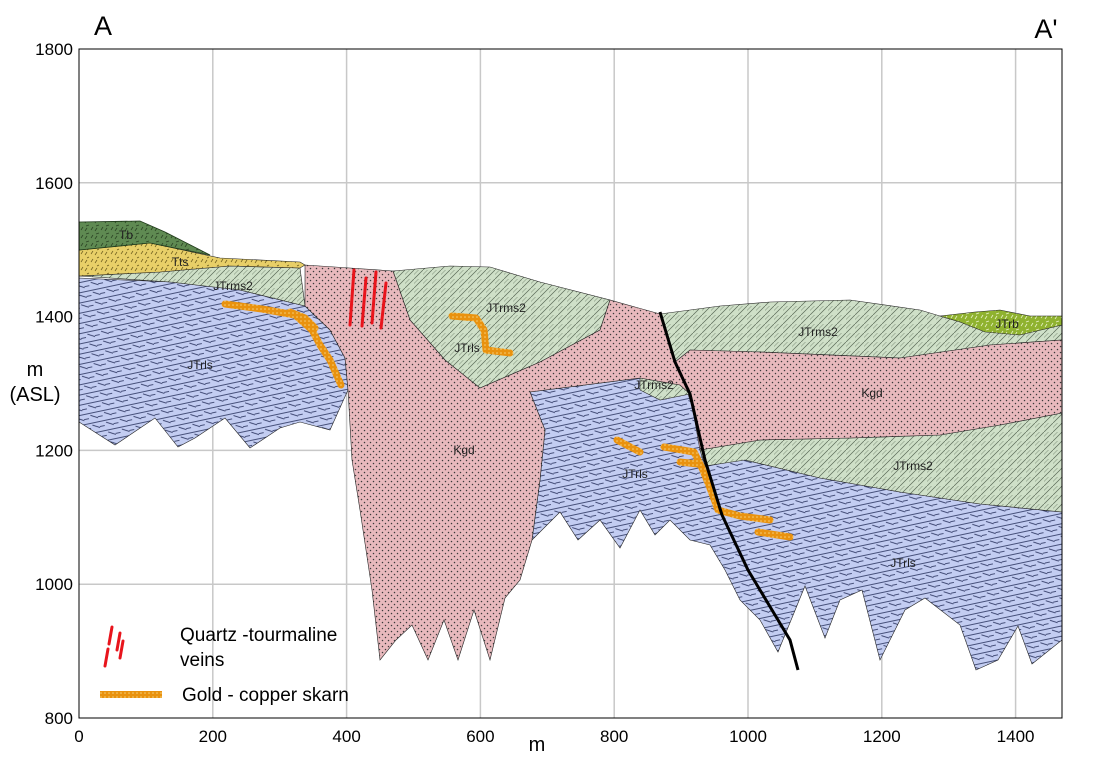  What do you see at coordinates (202, 660) in the screenshot?
I see `legend-veins-label-line2: veins` at bounding box center [202, 660].